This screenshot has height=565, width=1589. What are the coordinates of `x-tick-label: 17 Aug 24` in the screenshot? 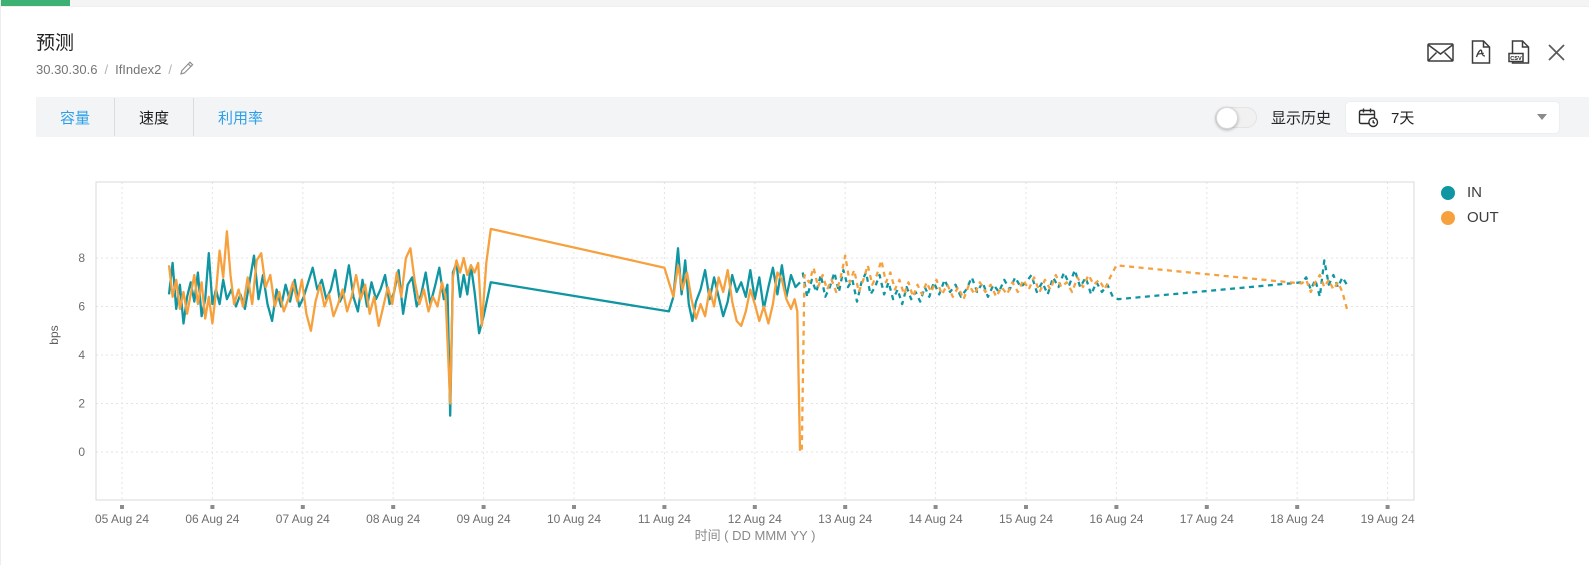 It's located at (1207, 519).